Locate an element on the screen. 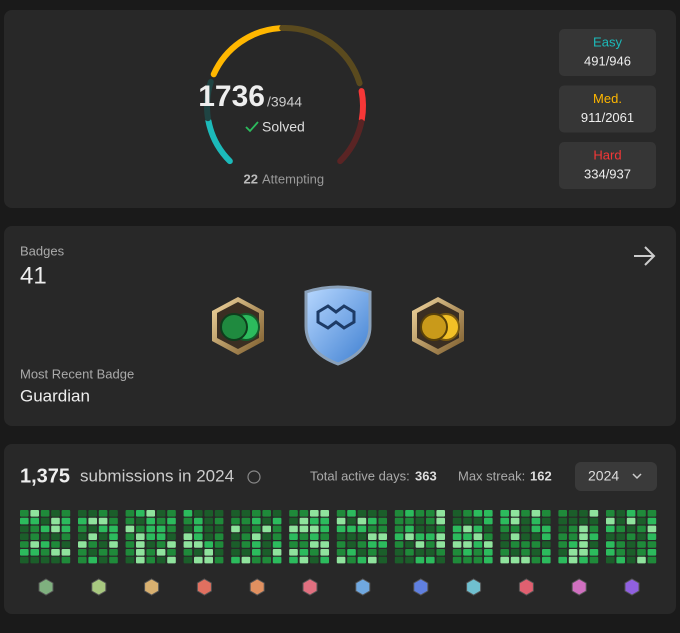  year-value: 2024 is located at coordinates (603, 476).